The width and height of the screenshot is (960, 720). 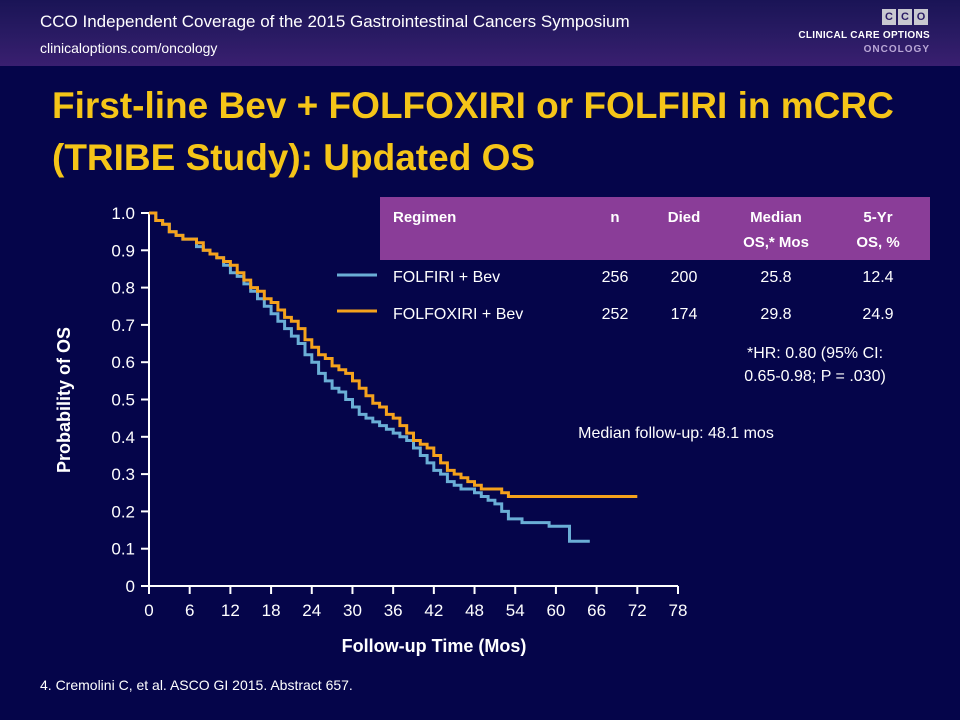 What do you see at coordinates (637, 610) in the screenshot?
I see `x-tick-label: 72` at bounding box center [637, 610].